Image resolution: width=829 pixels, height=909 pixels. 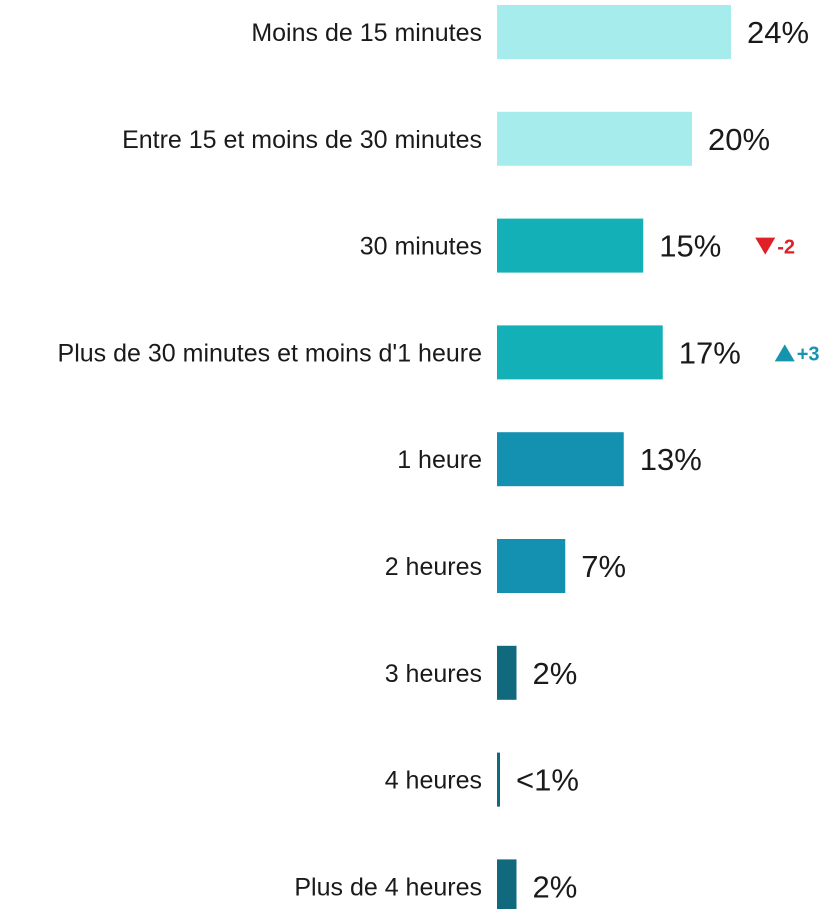 I want to click on change-indicator: -2, so click(x=775, y=248).